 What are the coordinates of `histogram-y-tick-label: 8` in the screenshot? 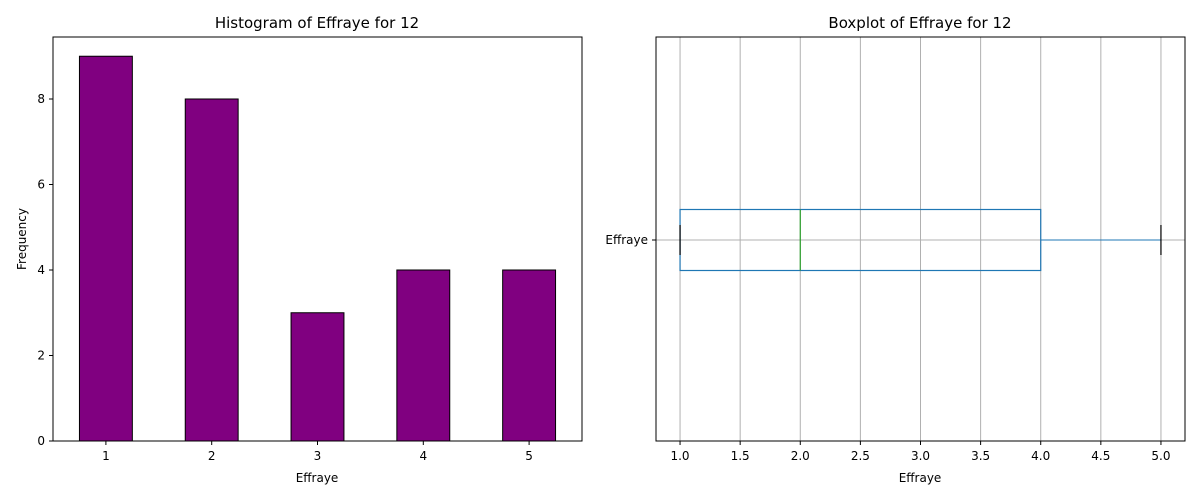 It's located at (41, 99).